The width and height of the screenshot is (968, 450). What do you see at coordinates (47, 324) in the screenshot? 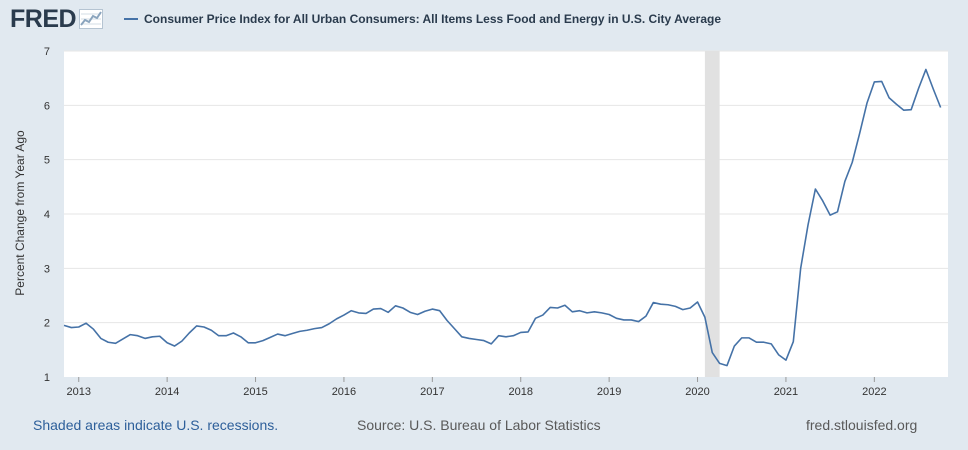
I see `y-tick-label: 2` at bounding box center [47, 324].